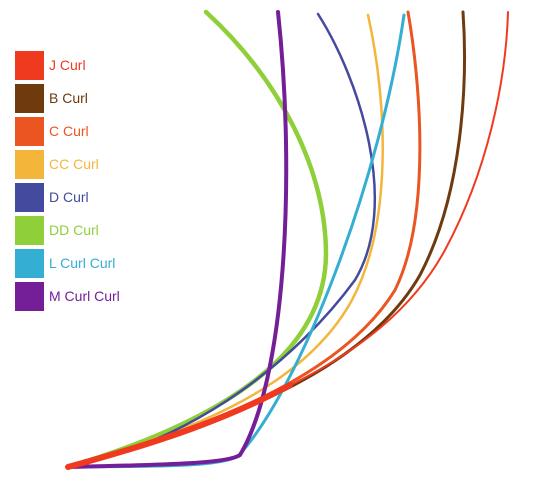 Image resolution: width=533 pixels, height=492 pixels. Describe the element at coordinates (74, 230) in the screenshot. I see `legend-label: DD Curl` at that location.